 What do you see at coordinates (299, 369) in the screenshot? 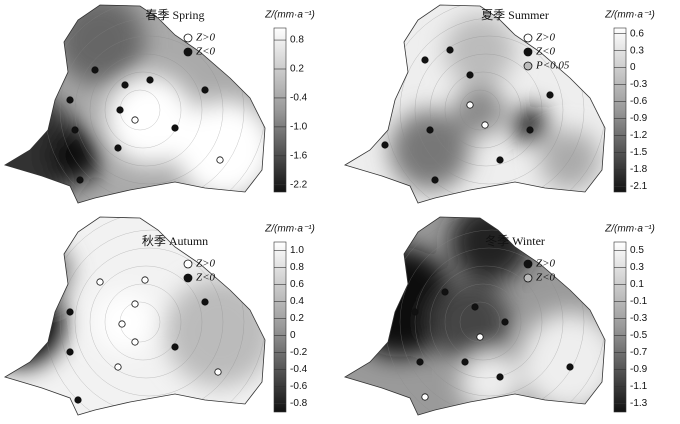
I see `colorbar-tick-label: -0.4` at bounding box center [299, 369].